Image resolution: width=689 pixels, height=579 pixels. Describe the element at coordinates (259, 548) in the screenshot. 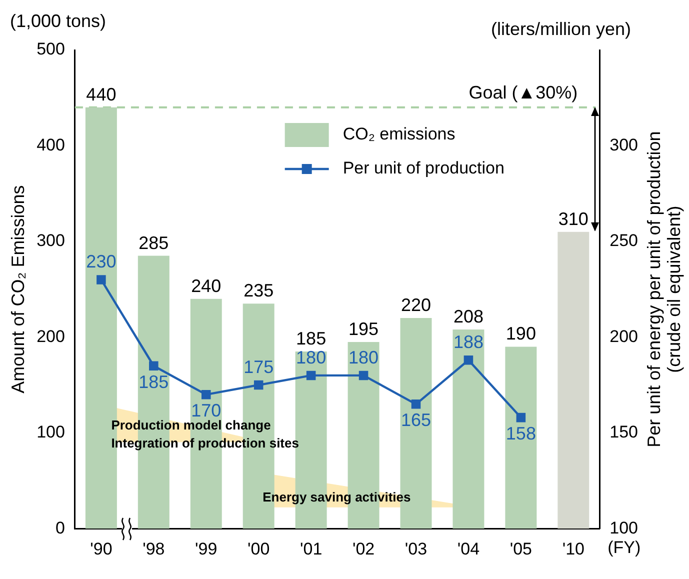

I see `x-tick-label: '00` at that location.